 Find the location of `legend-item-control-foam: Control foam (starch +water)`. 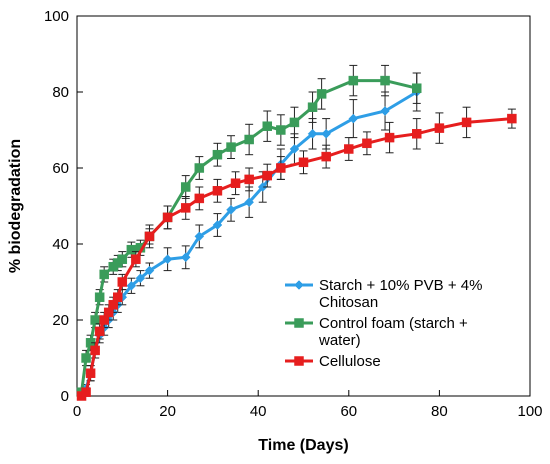

legend-item-control-foam: Control foam (starch +water) is located at coordinates (376, 332).